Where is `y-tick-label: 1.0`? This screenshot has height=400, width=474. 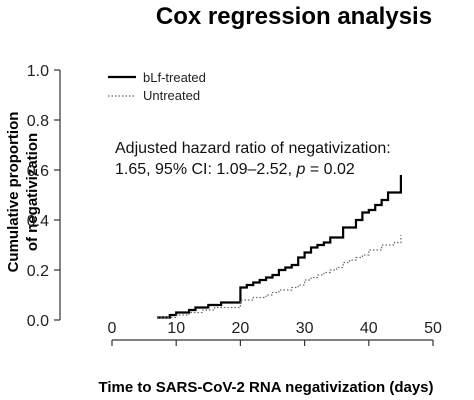 y-tick-label: 1.0 is located at coordinates (38, 71).